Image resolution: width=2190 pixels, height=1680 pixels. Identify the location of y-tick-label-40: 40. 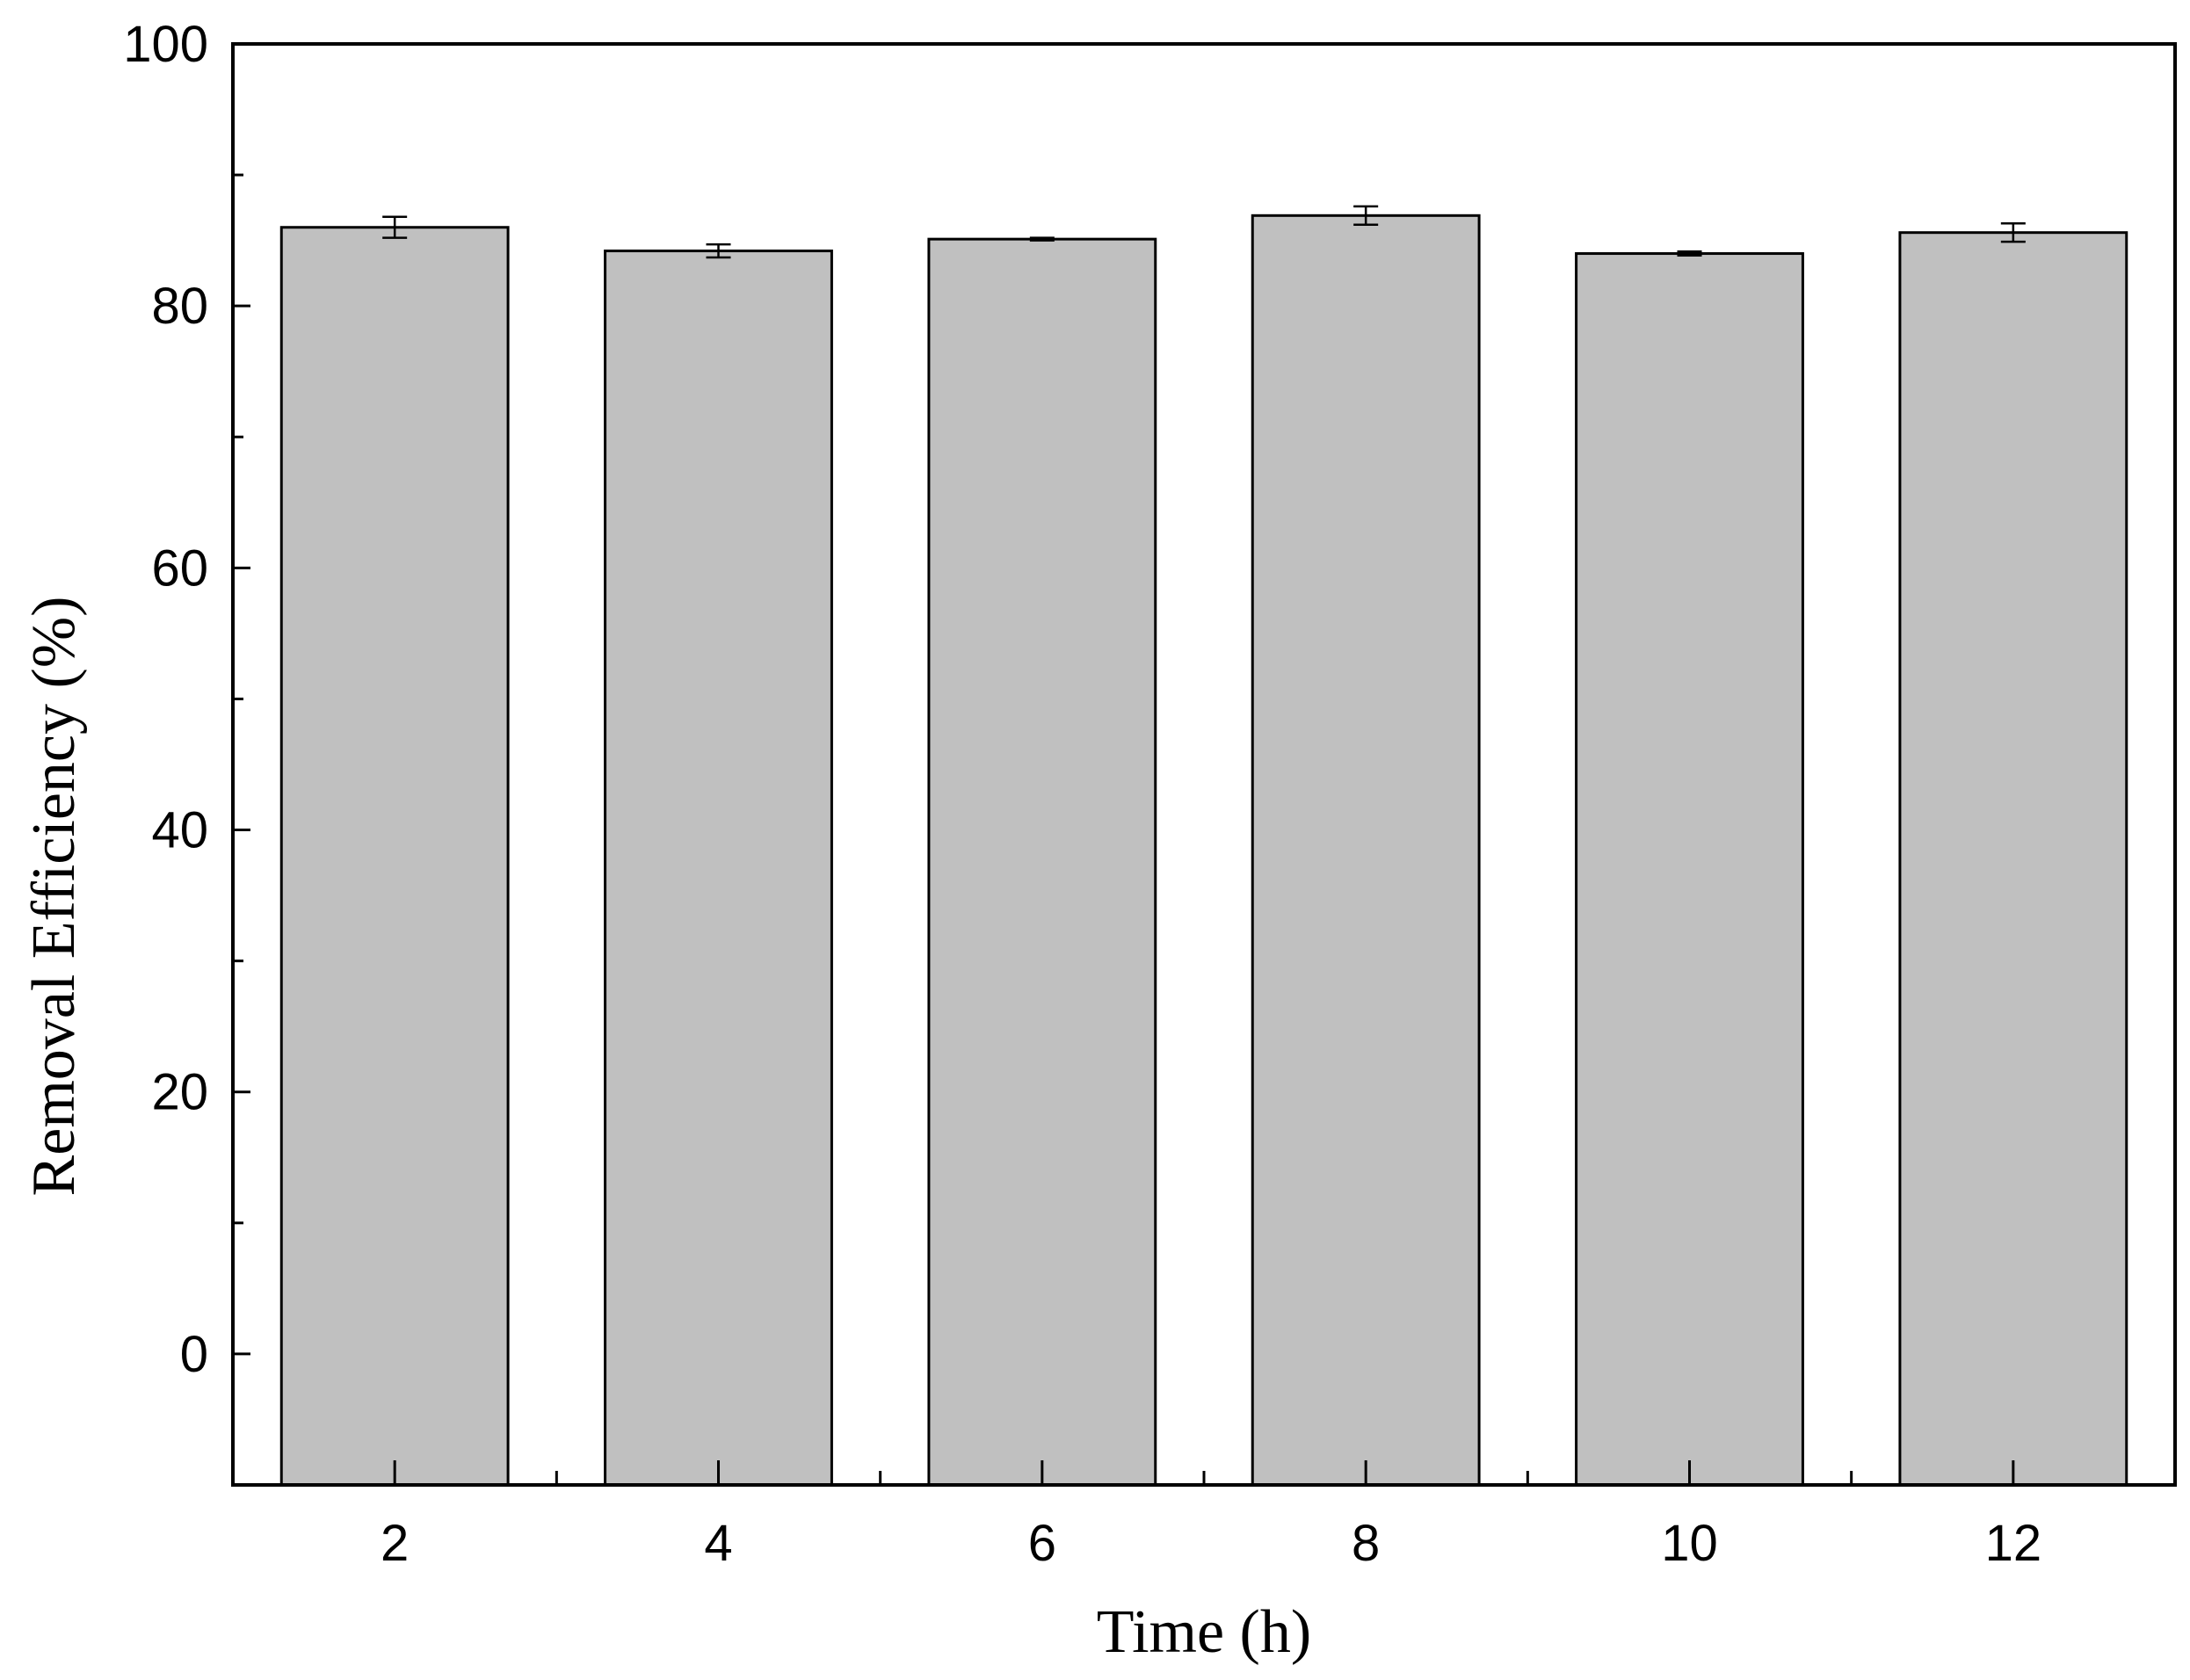
(179, 830).